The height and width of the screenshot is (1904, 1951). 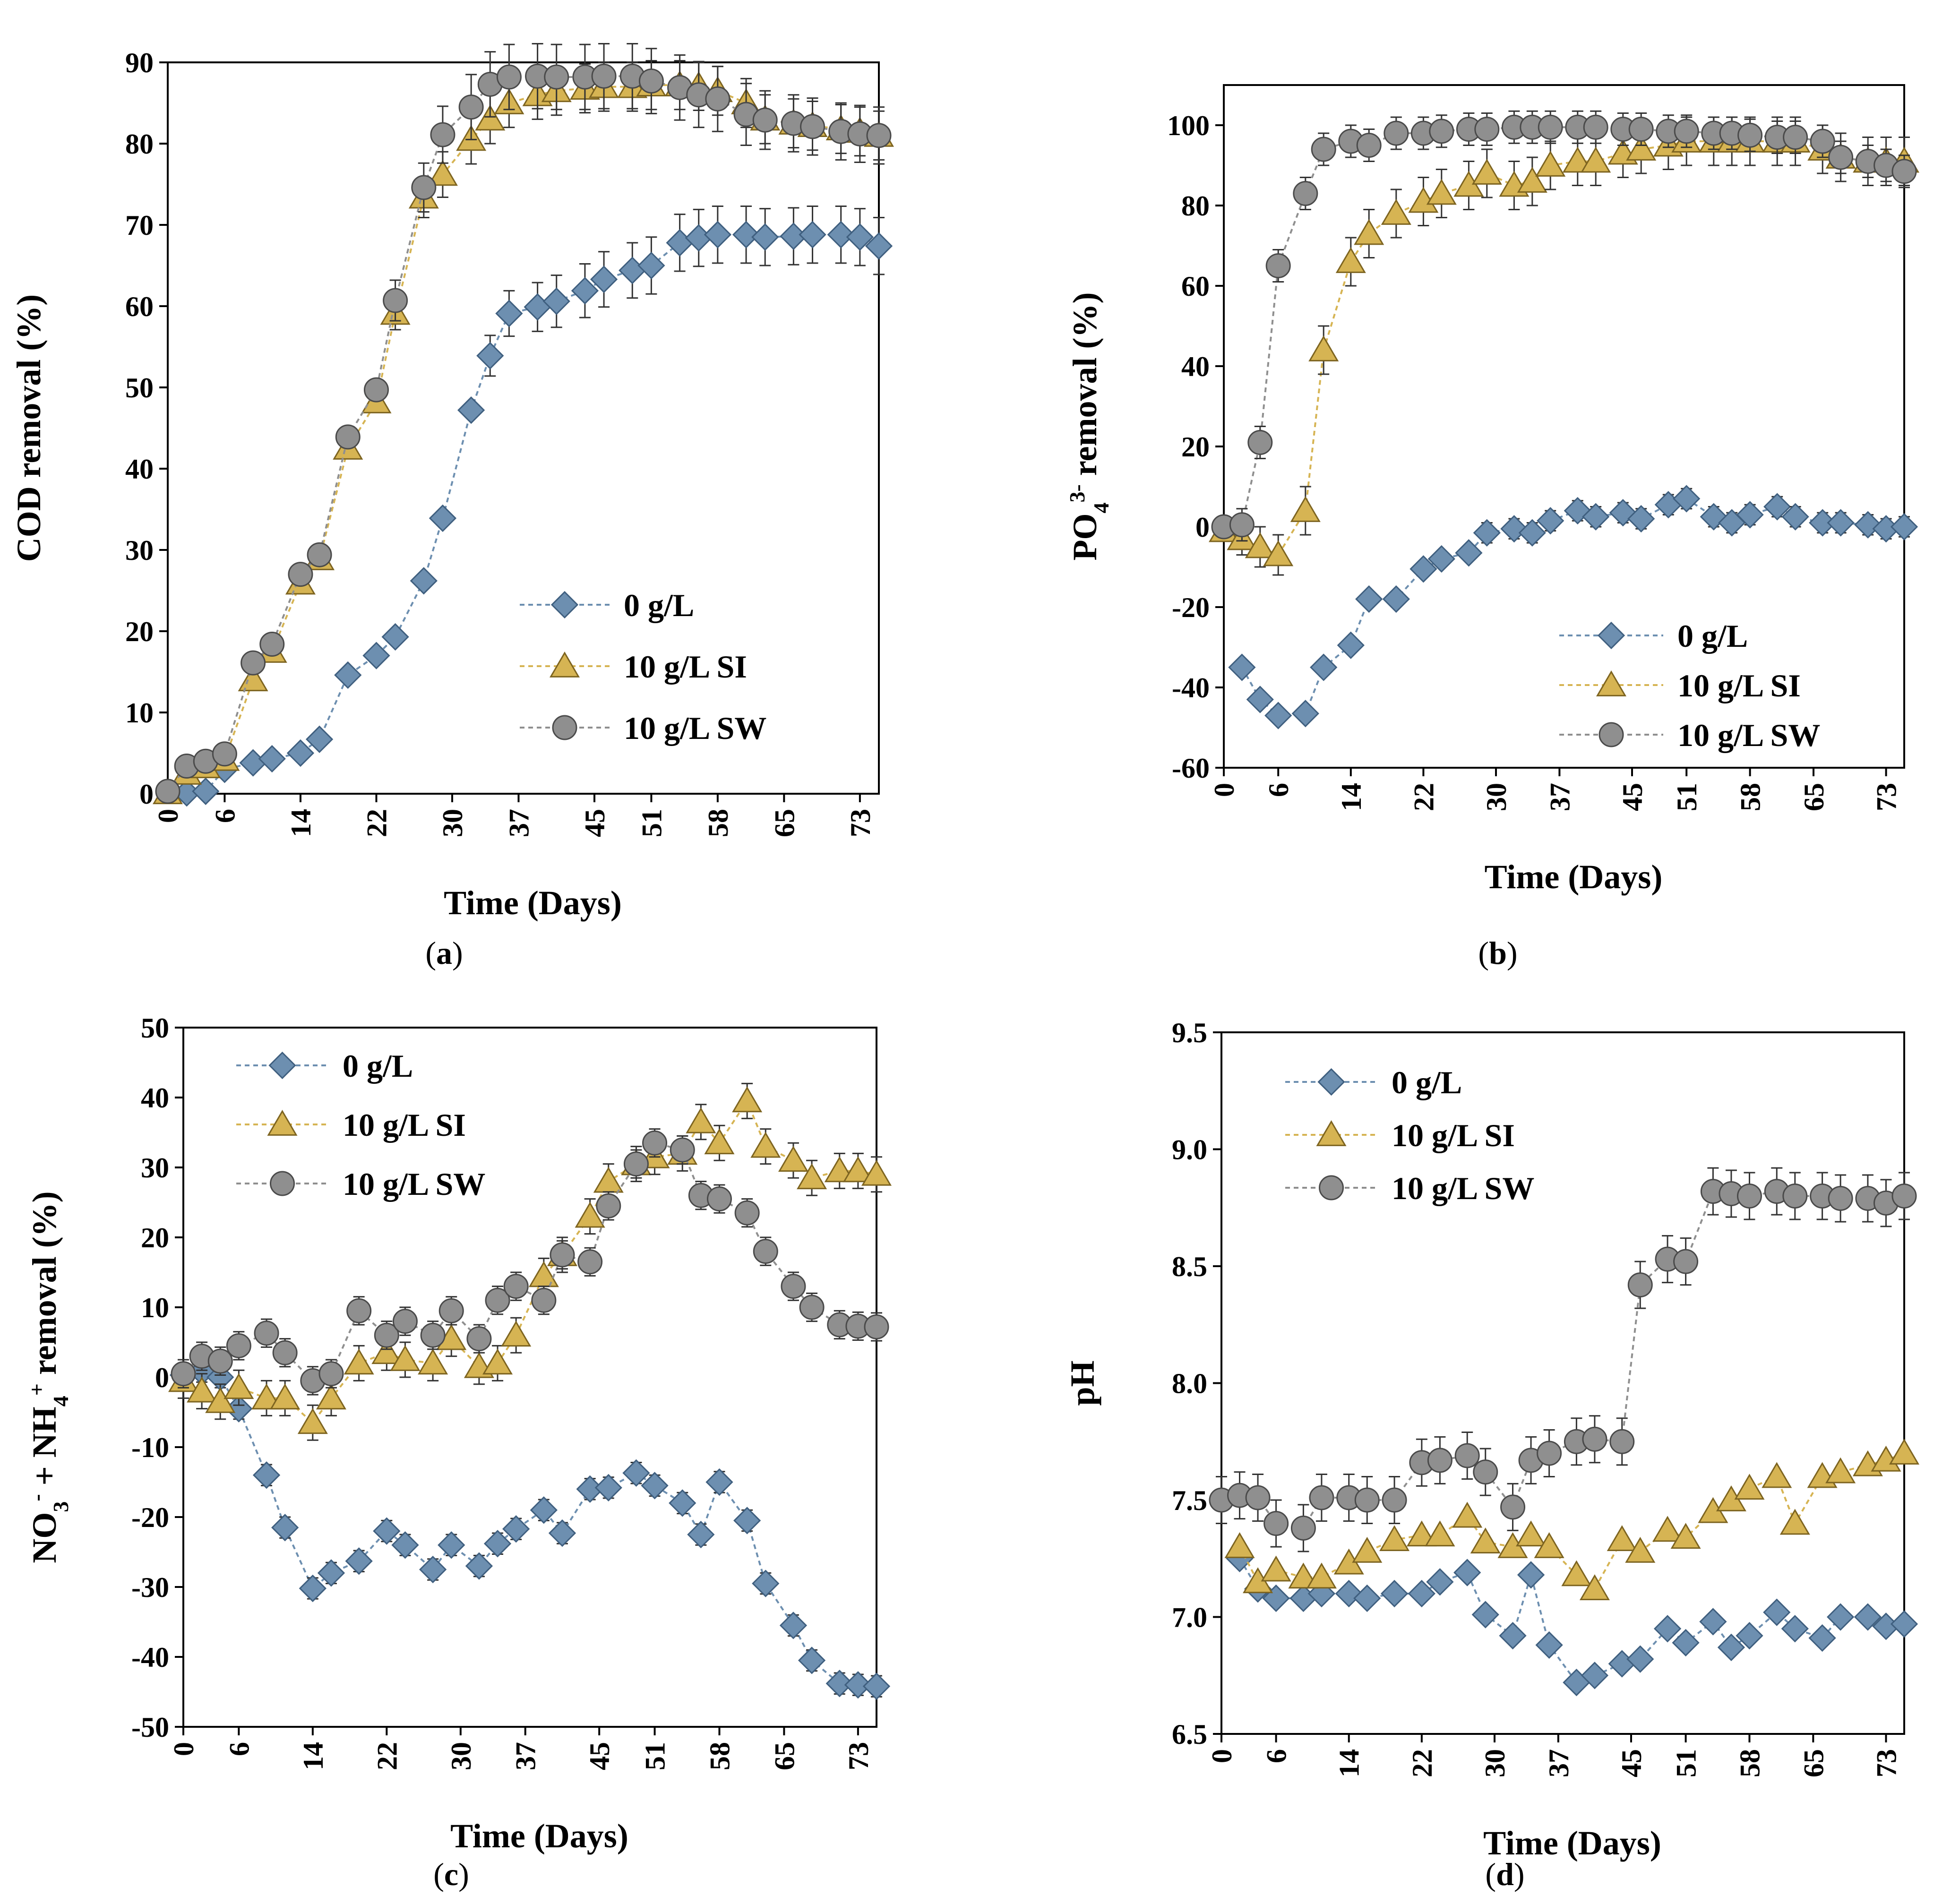 What do you see at coordinates (1572, 1519) in the screenshot?
I see `series-triangle` at bounding box center [1572, 1519].